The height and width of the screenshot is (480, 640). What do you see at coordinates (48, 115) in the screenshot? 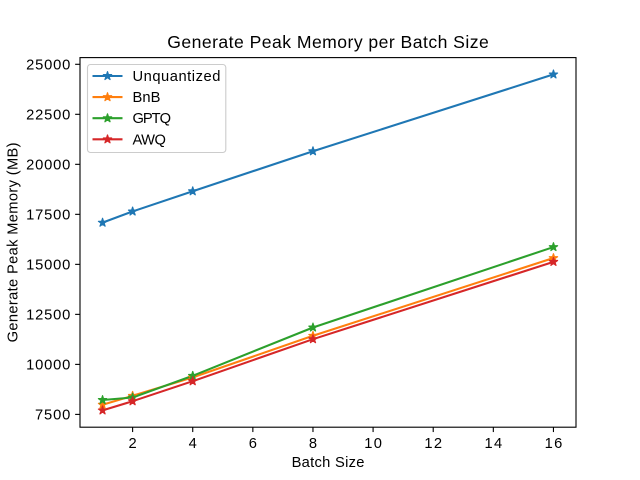
I see `svg-text: 22500` at bounding box center [48, 115].